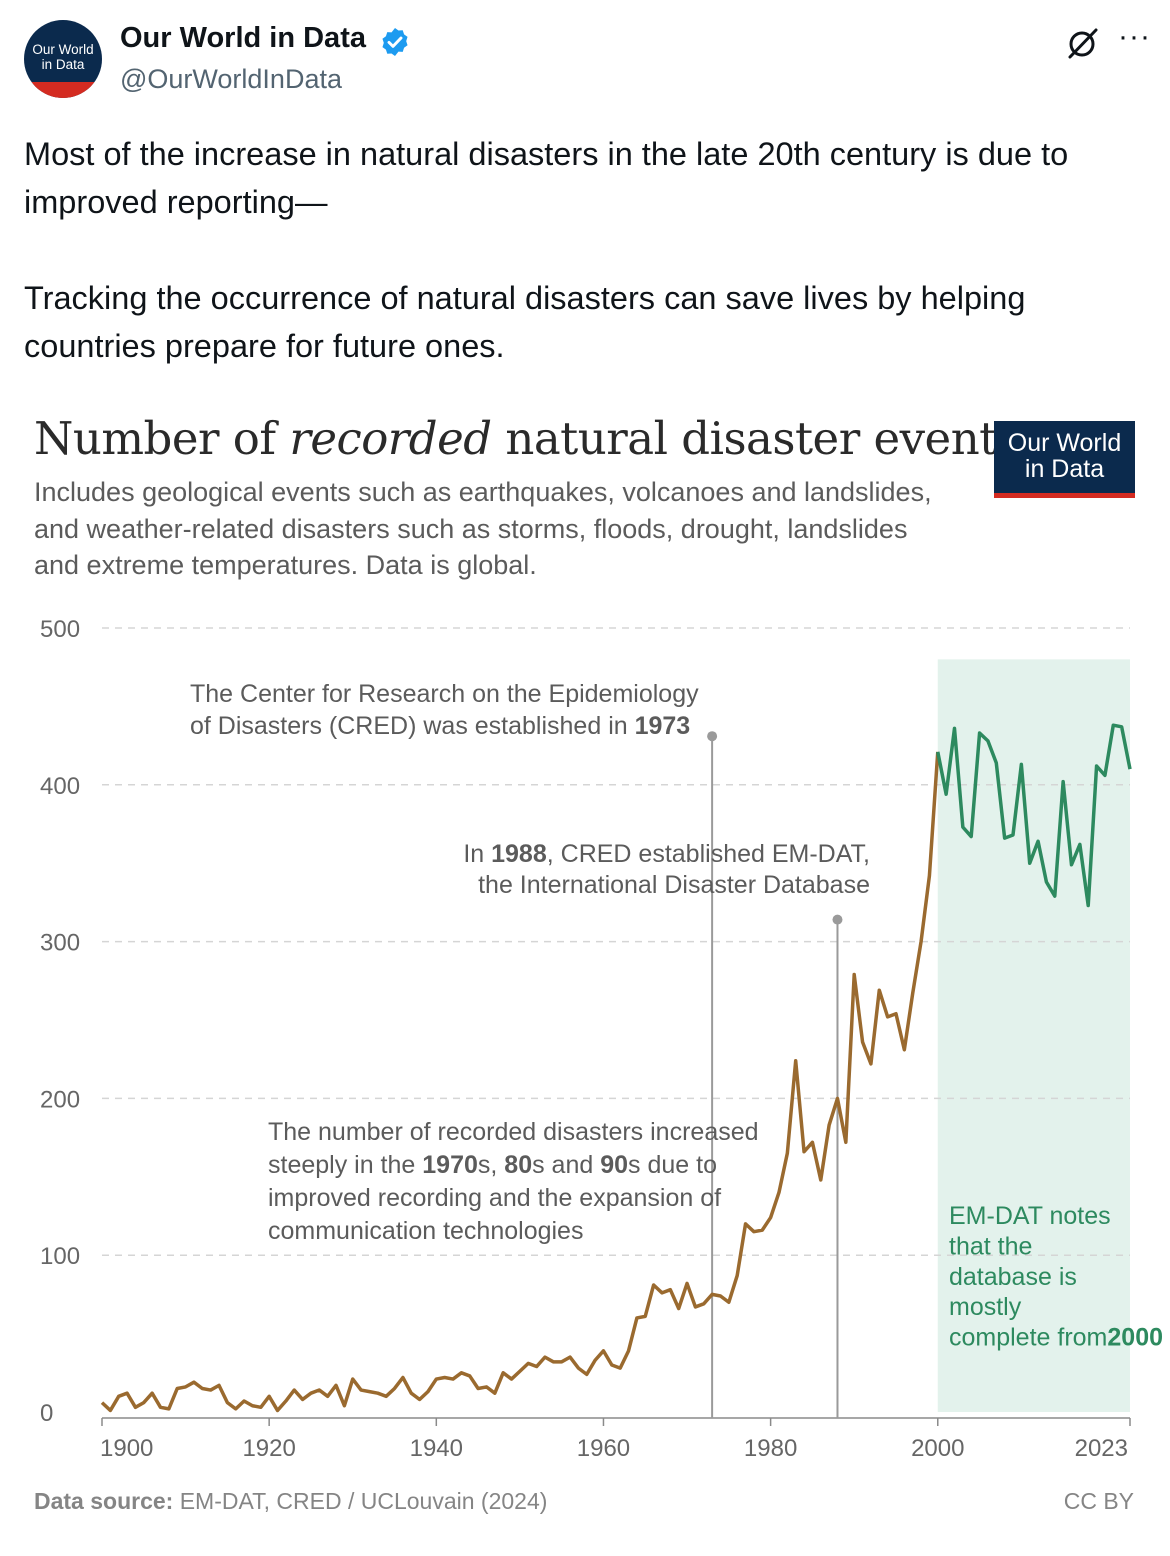 This screenshot has width=1170, height=1556. I want to click on x-tick-label: 2023, so click(1101, 1448).